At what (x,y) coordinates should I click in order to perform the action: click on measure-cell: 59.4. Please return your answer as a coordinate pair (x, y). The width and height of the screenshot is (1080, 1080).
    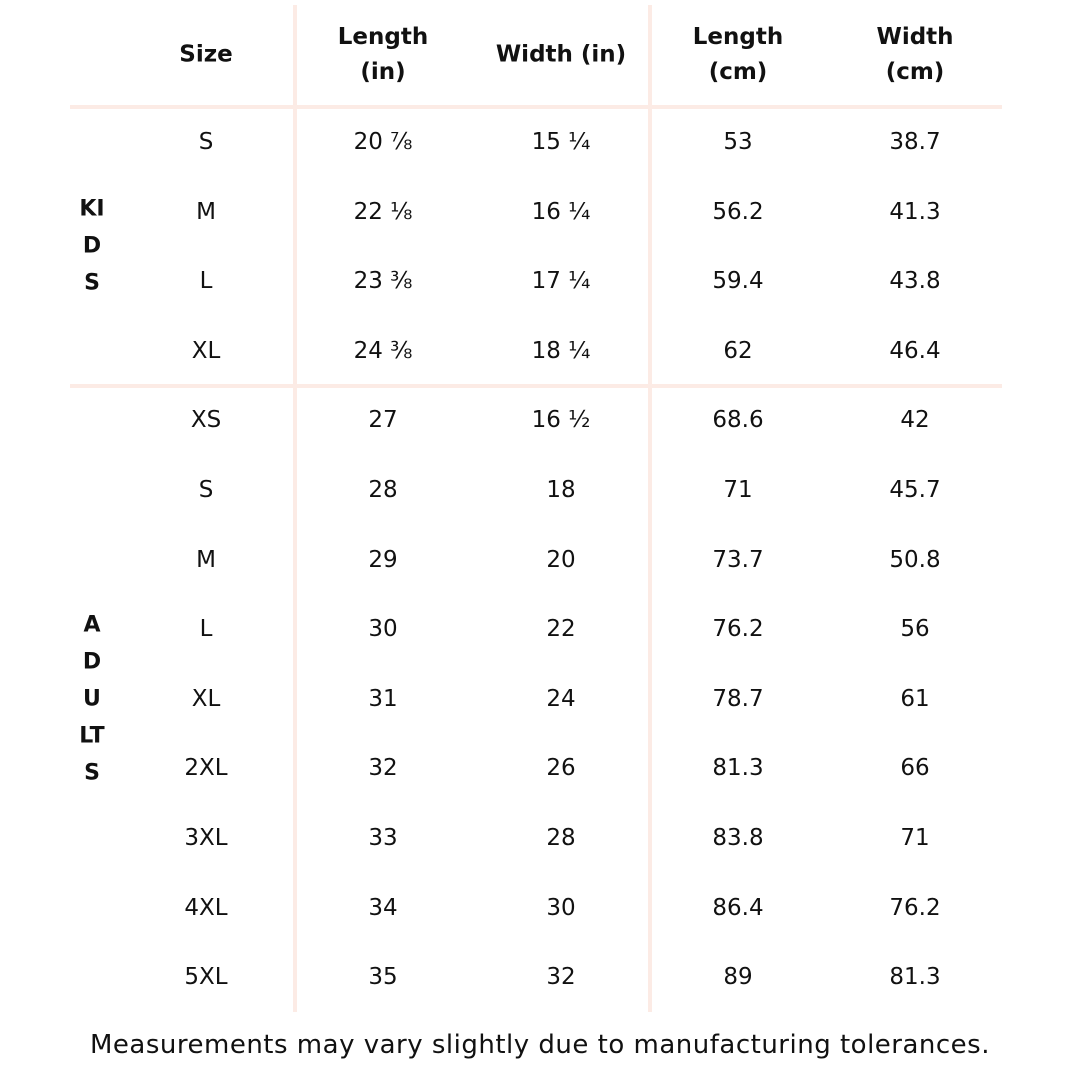
    Looking at the image, I should click on (738, 281).